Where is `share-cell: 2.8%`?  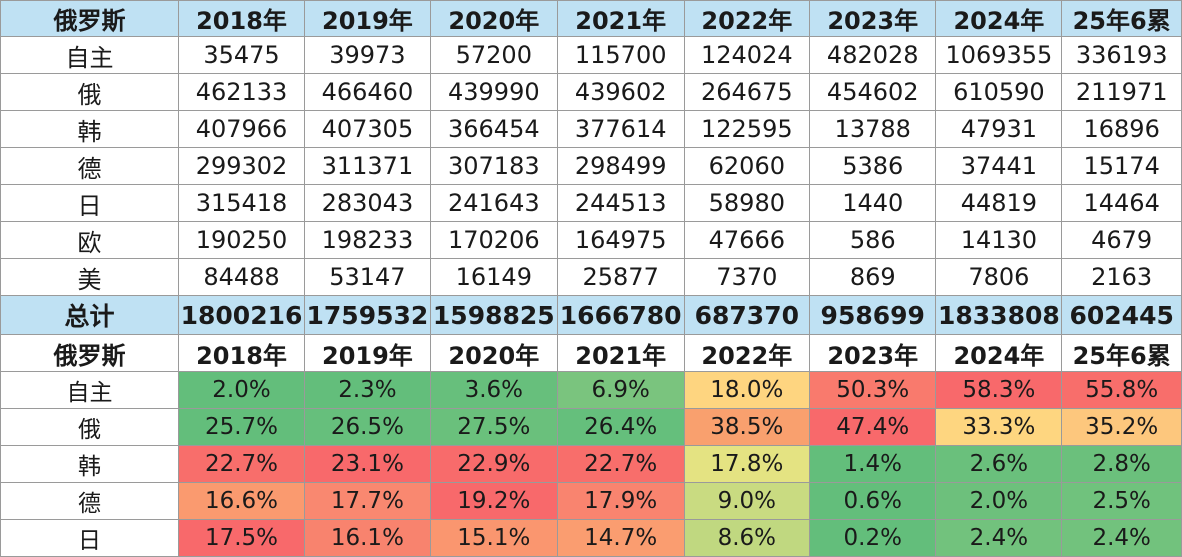 share-cell: 2.8% is located at coordinates (1121, 464).